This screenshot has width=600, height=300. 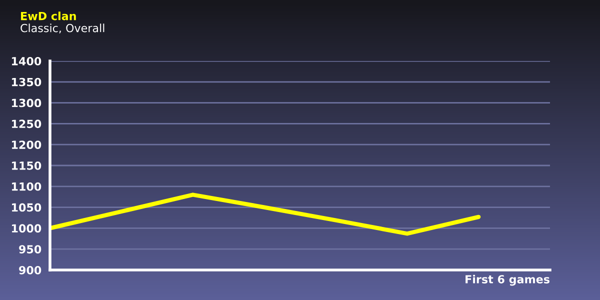 I want to click on y-tick-label: 1050, so click(x=27, y=207).